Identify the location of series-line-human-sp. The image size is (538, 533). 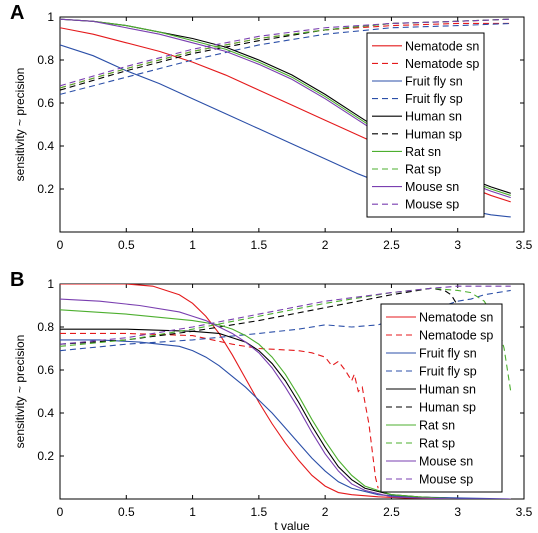
(262, 316).